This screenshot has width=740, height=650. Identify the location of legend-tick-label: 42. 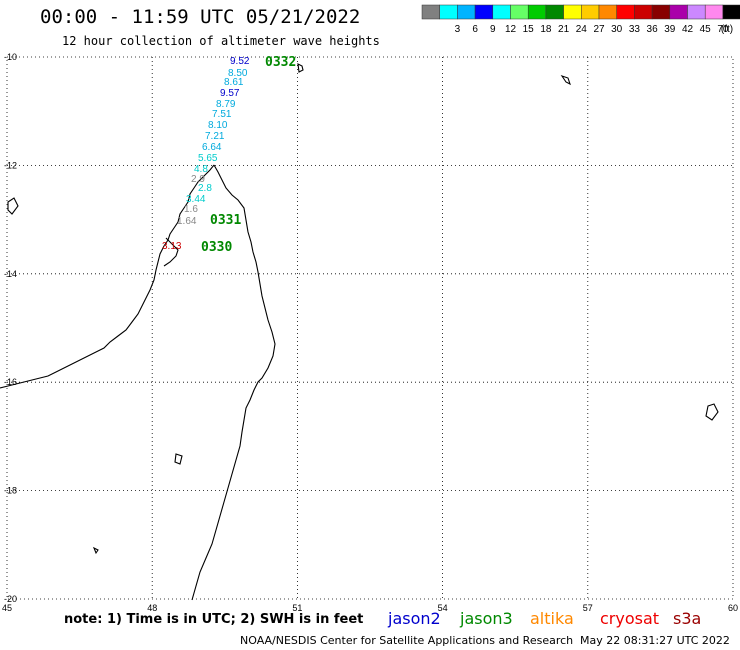
(688, 29).